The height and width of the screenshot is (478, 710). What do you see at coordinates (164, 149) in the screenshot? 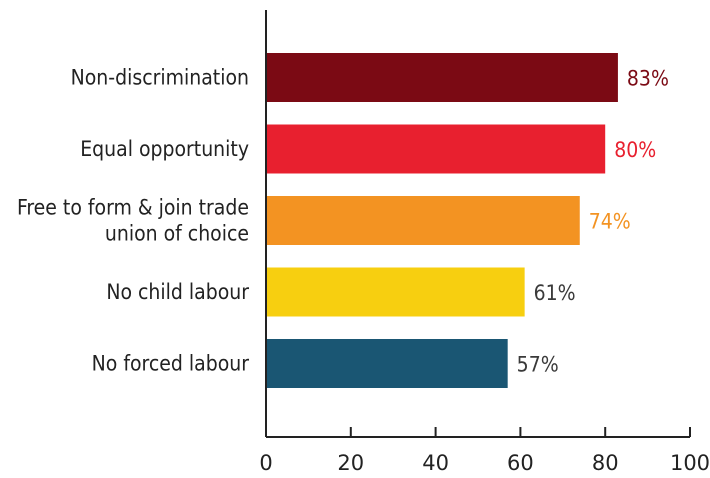
I see `category-label: Equal opportunity` at bounding box center [164, 149].